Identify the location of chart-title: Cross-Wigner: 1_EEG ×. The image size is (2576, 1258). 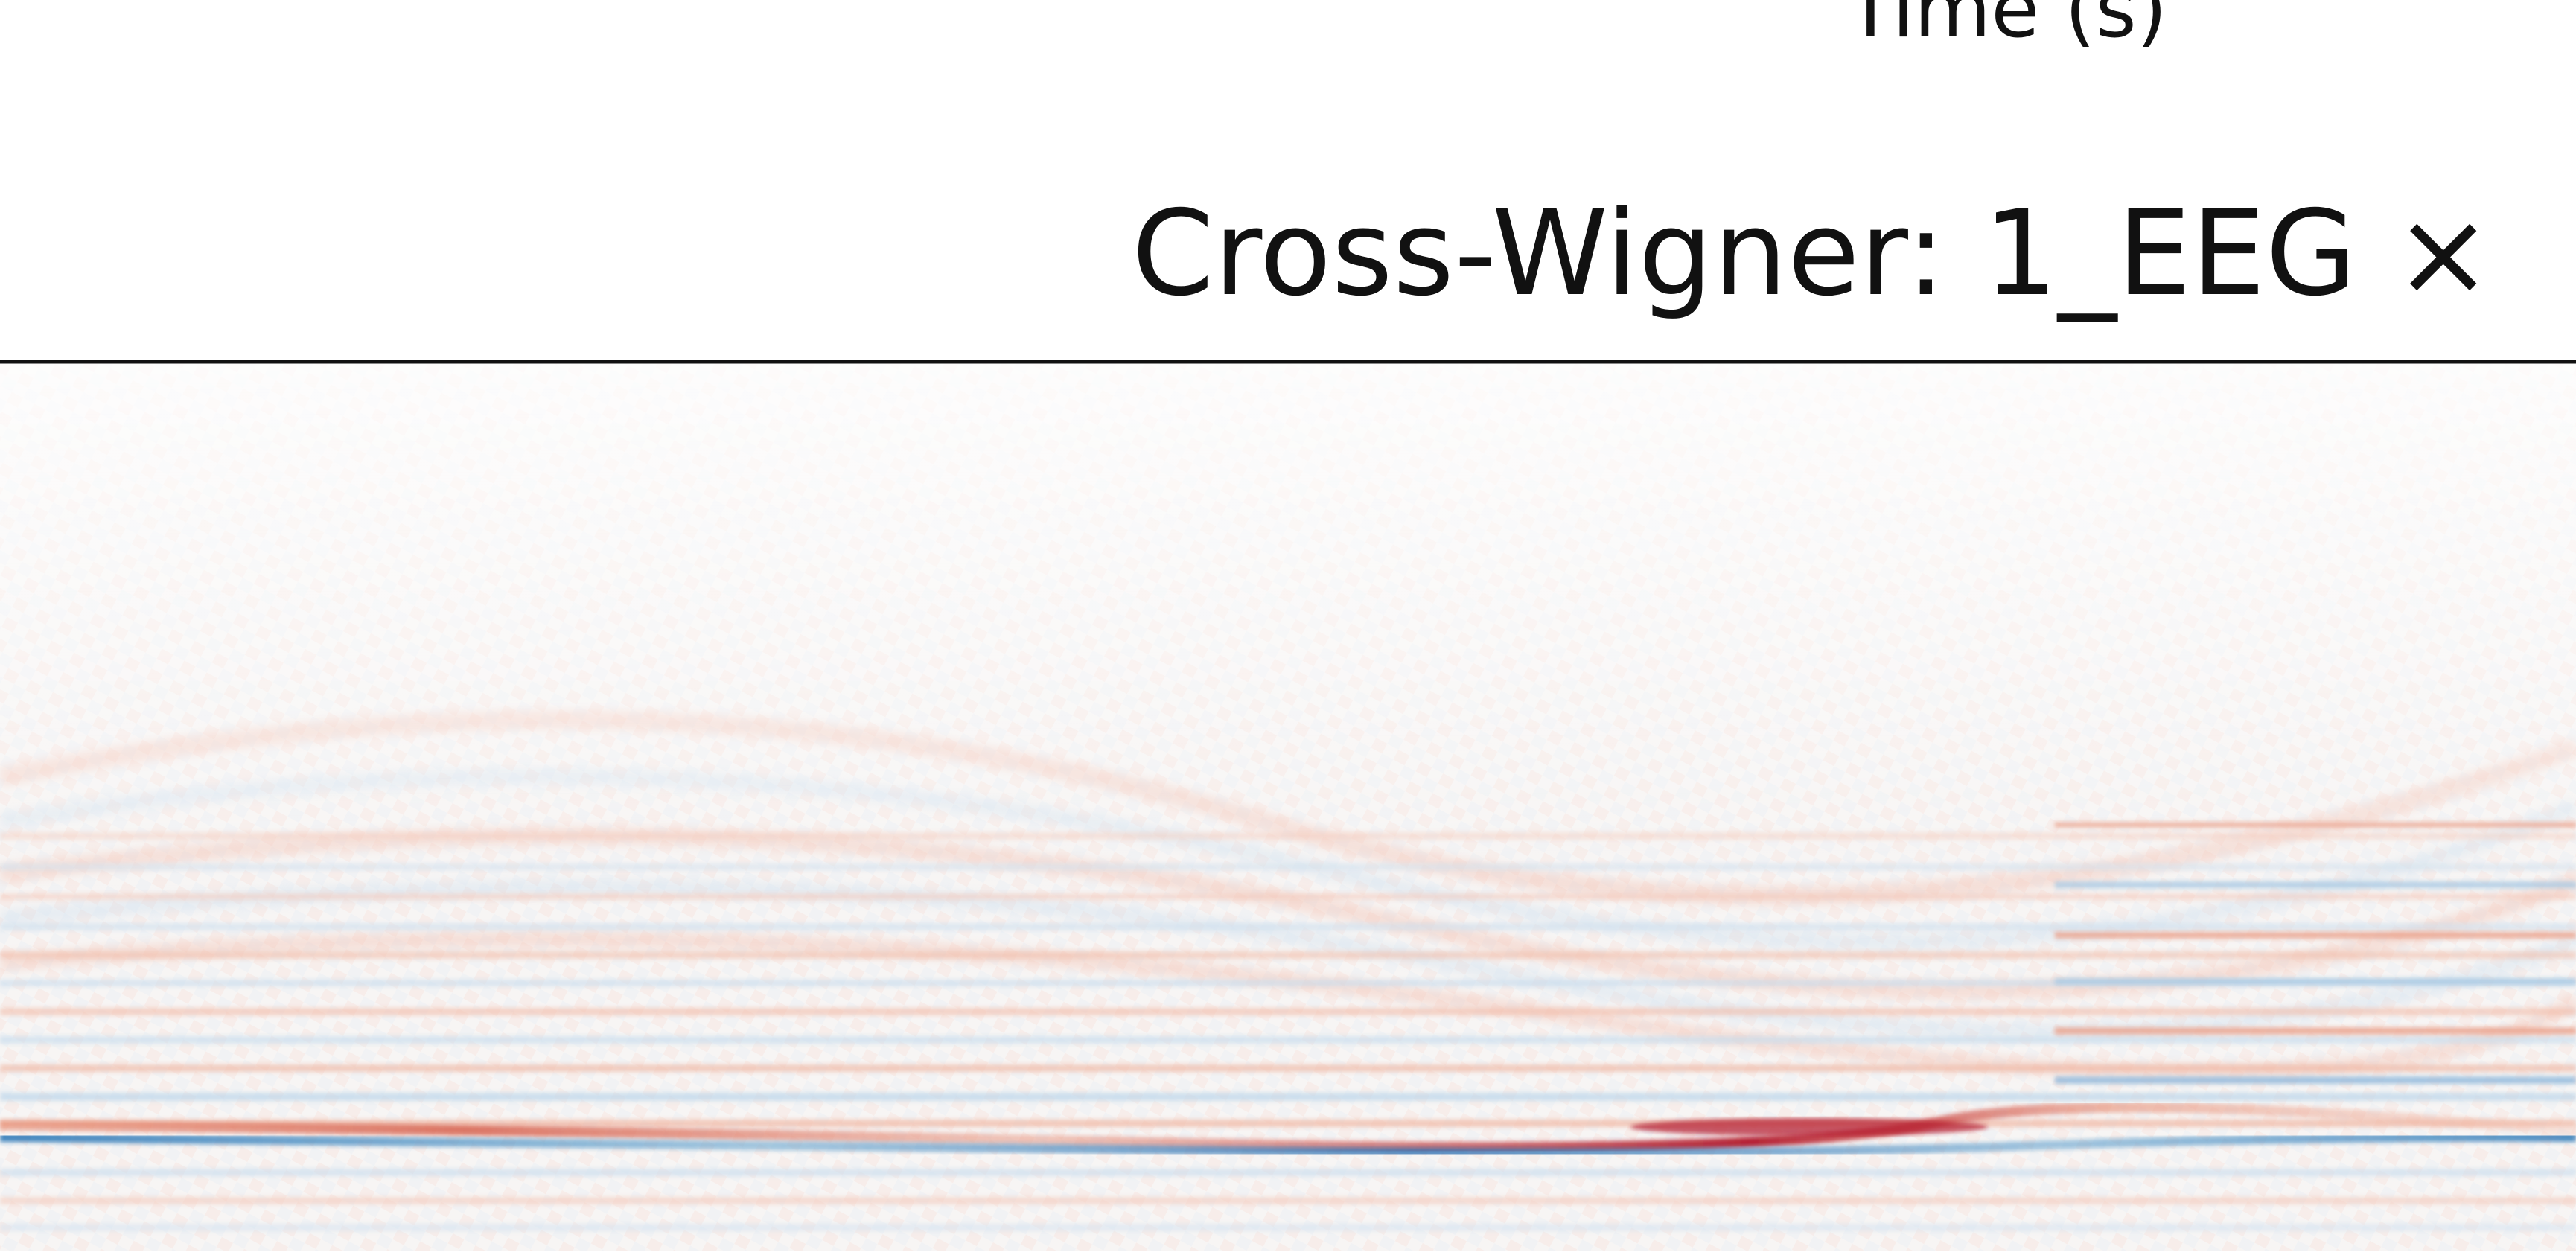
(1812, 253).